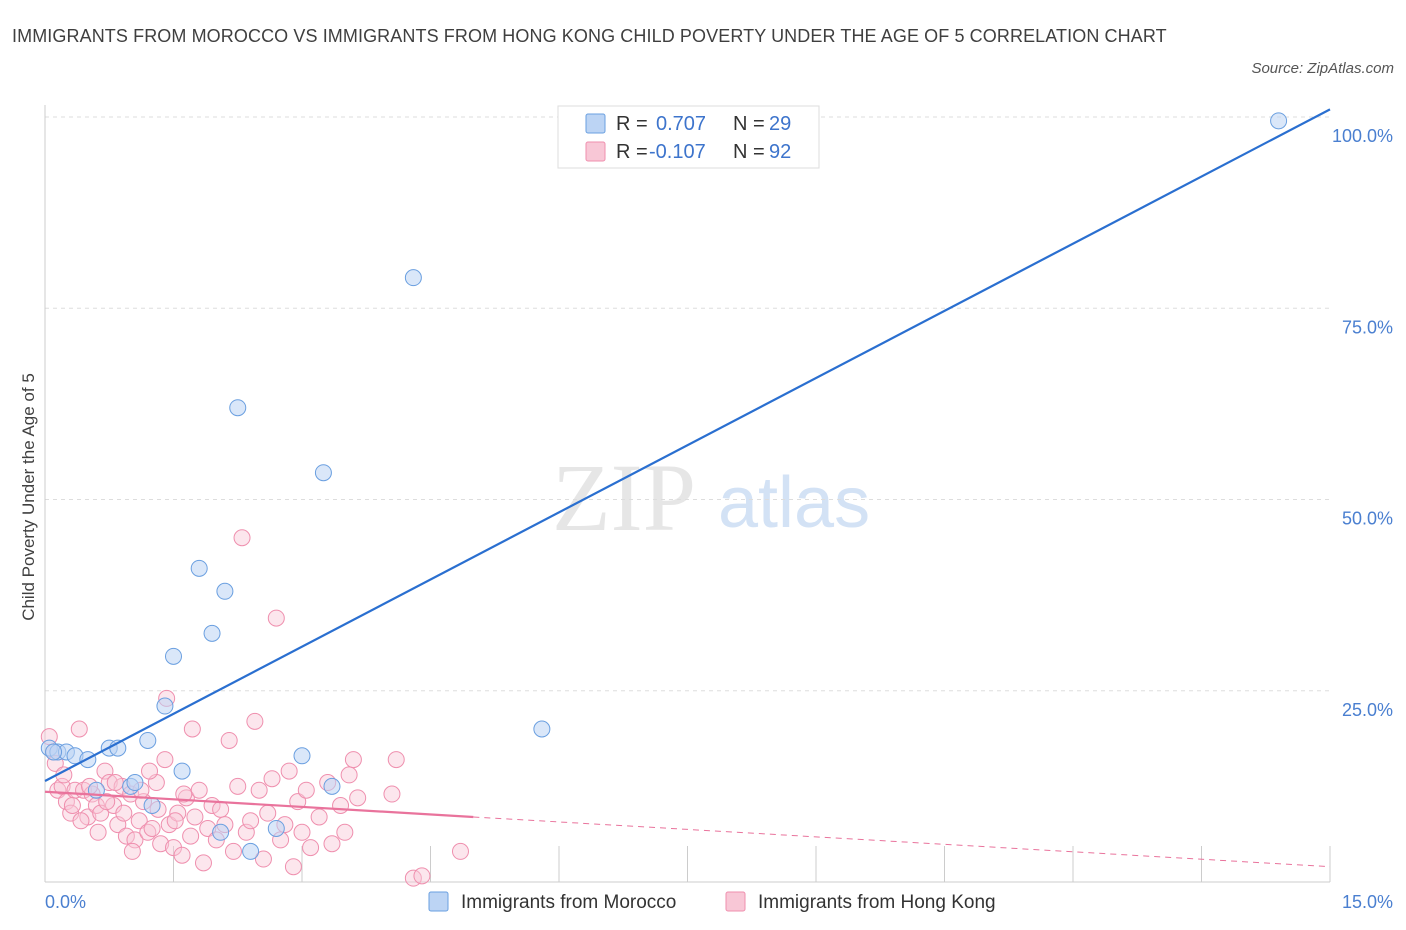 The width and height of the screenshot is (1406, 930). What do you see at coordinates (780, 124) in the screenshot?
I see `legend-n-value-morocco: 29` at bounding box center [780, 124].